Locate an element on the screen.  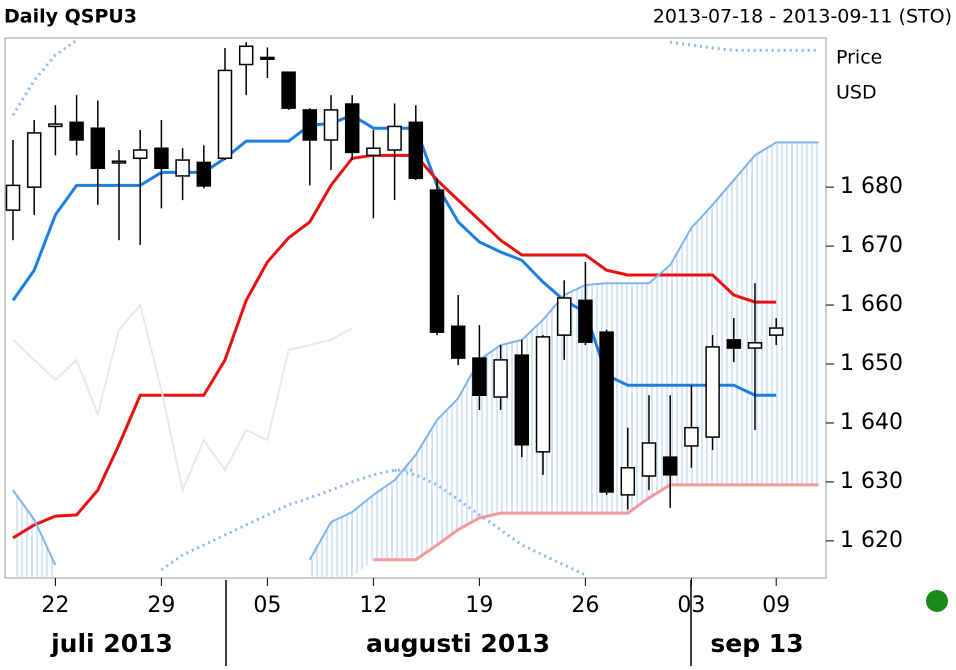
y-tick-label: 1 660 is located at coordinates (871, 304).